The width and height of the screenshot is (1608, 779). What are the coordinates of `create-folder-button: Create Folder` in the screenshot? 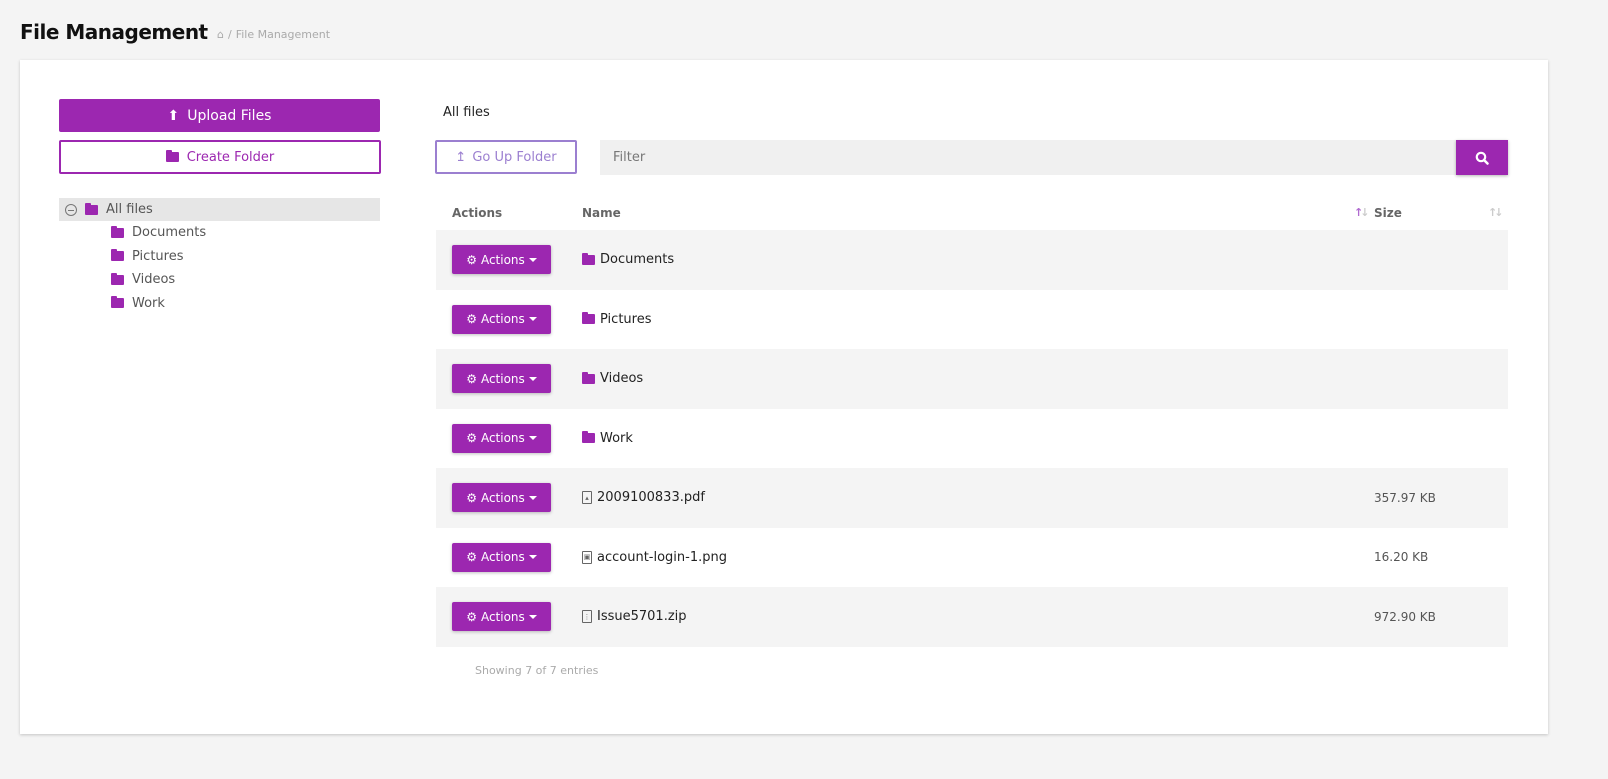 It's located at (220, 157).